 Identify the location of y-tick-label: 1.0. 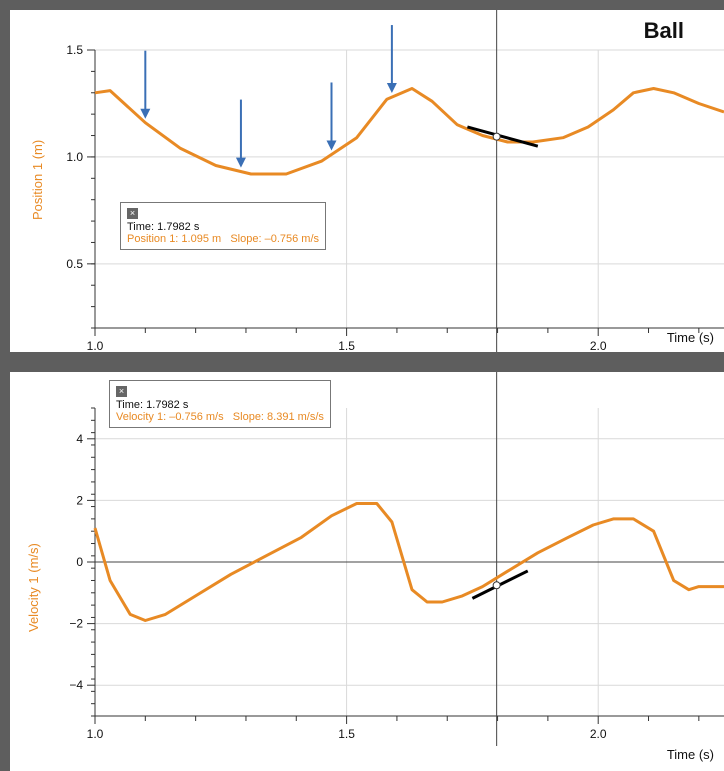
(74, 157).